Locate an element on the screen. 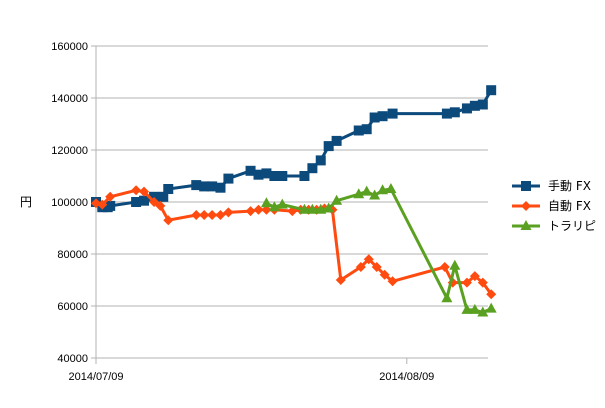 The image size is (605, 408). series-line is located at coordinates (378, 250).